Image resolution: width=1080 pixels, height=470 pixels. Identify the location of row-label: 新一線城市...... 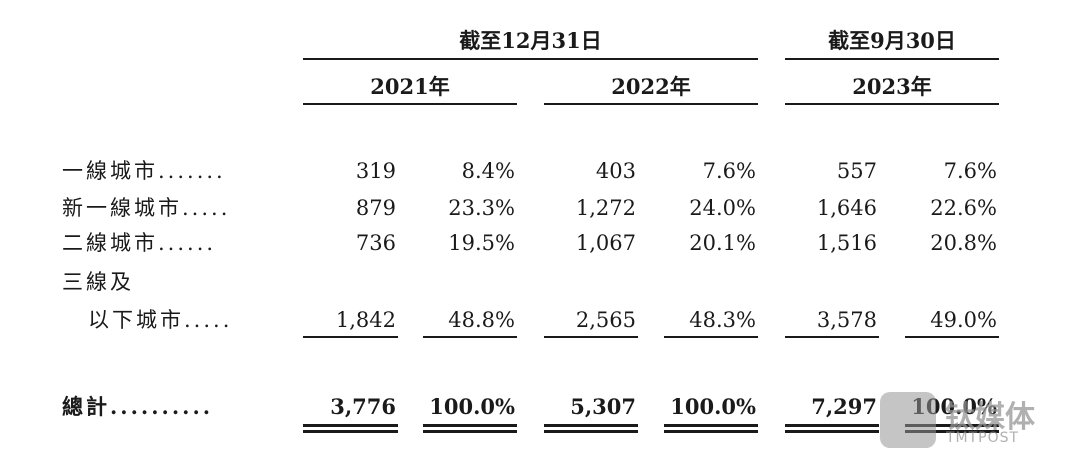
(146, 208).